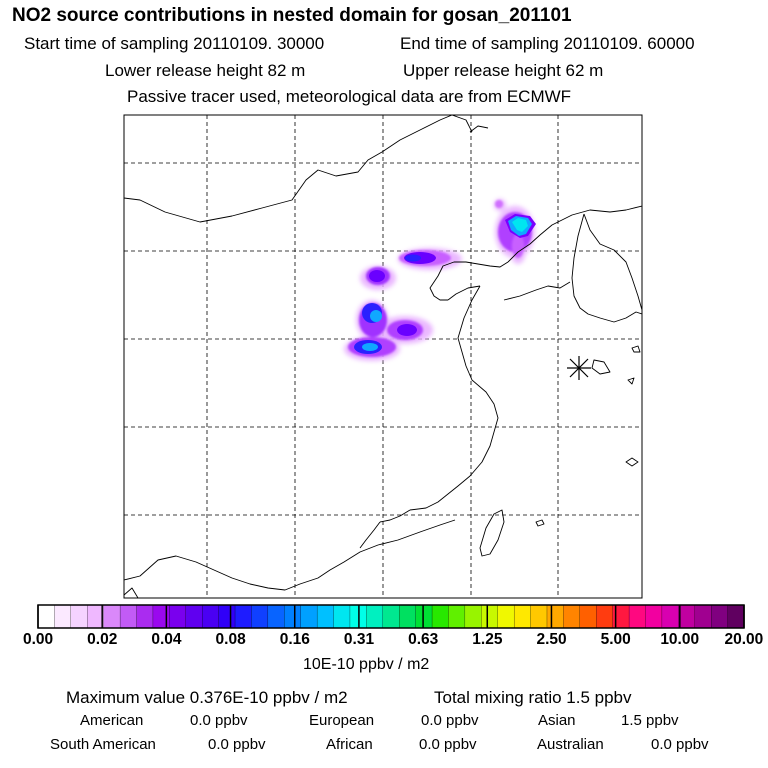  Describe the element at coordinates (503, 70) in the screenshot. I see `upper-release-label: Upper release height 62 m` at that location.